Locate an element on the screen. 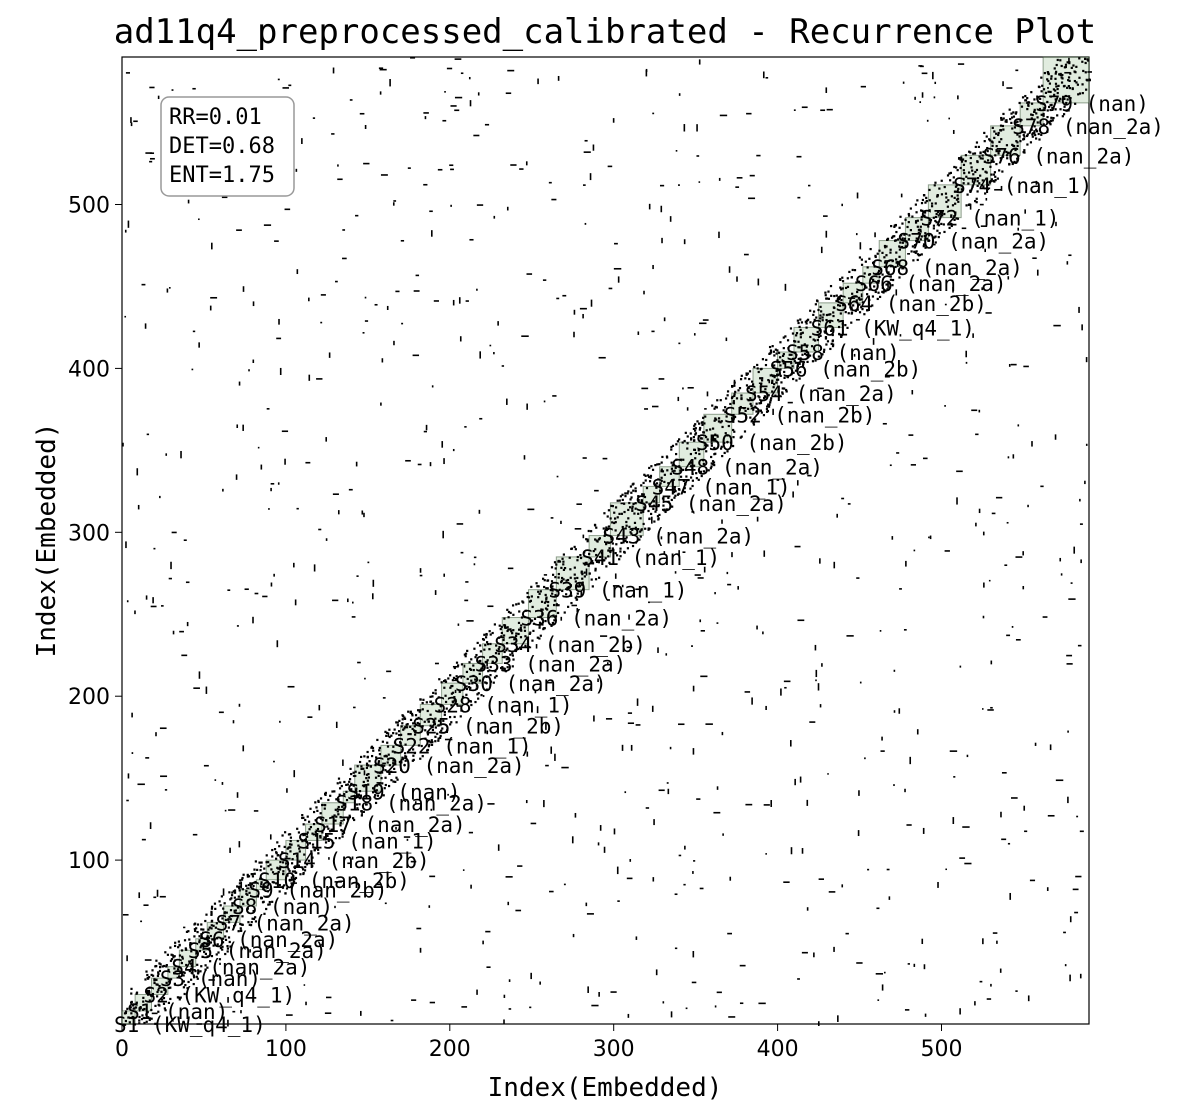  segment-label: S28 (nan_1) is located at coordinates (503, 705).